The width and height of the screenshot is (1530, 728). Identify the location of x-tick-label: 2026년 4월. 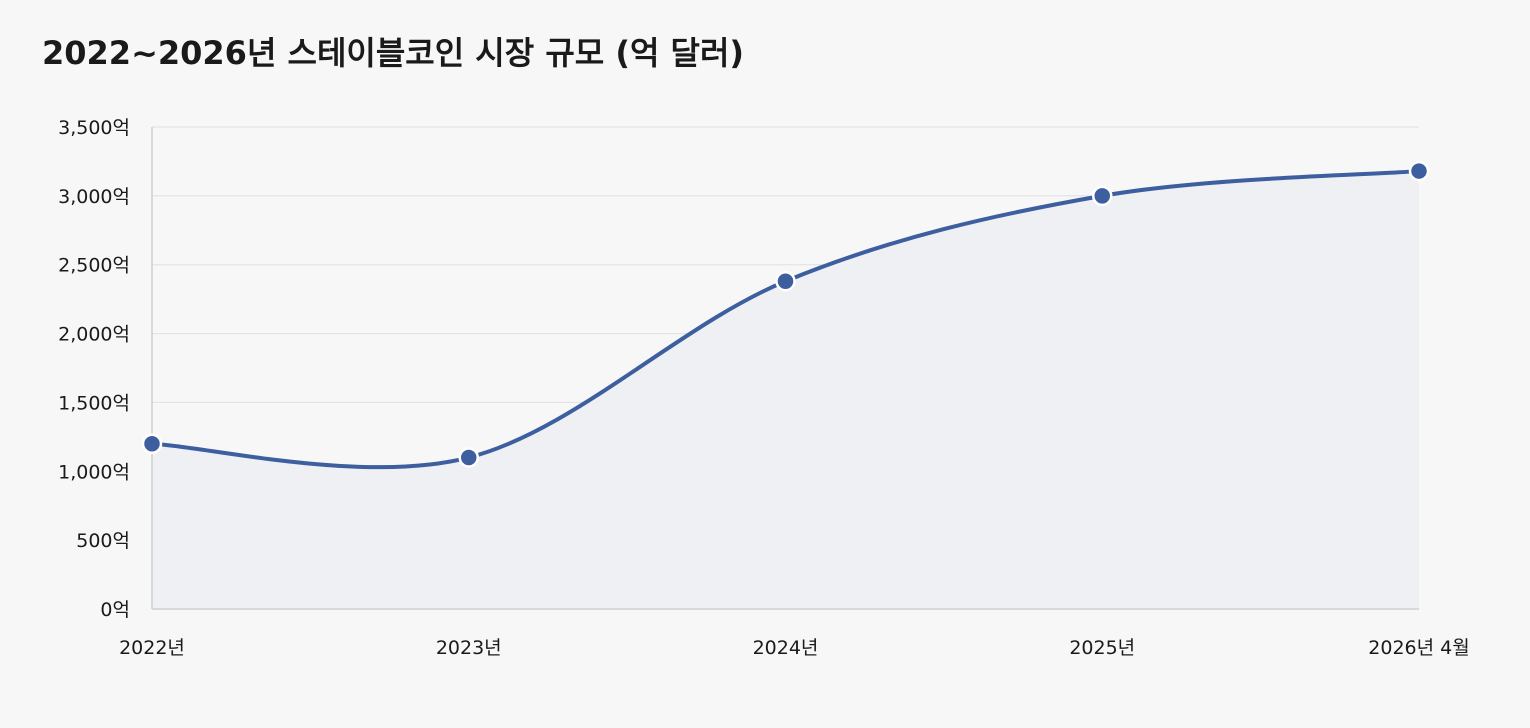
(1418, 648).